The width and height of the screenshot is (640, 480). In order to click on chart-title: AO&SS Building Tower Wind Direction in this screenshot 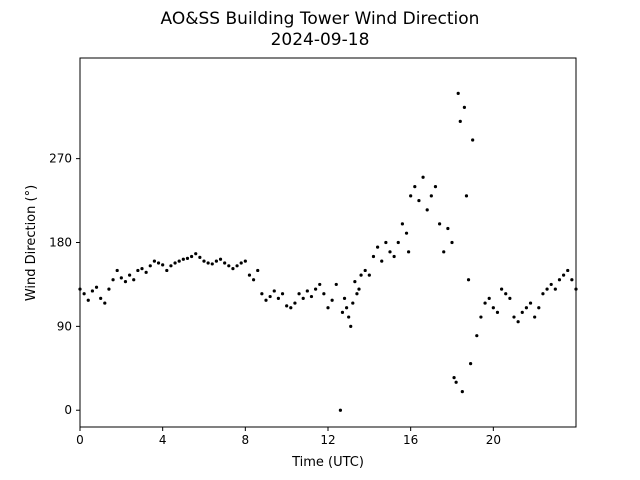, I will do `click(320, 19)`.